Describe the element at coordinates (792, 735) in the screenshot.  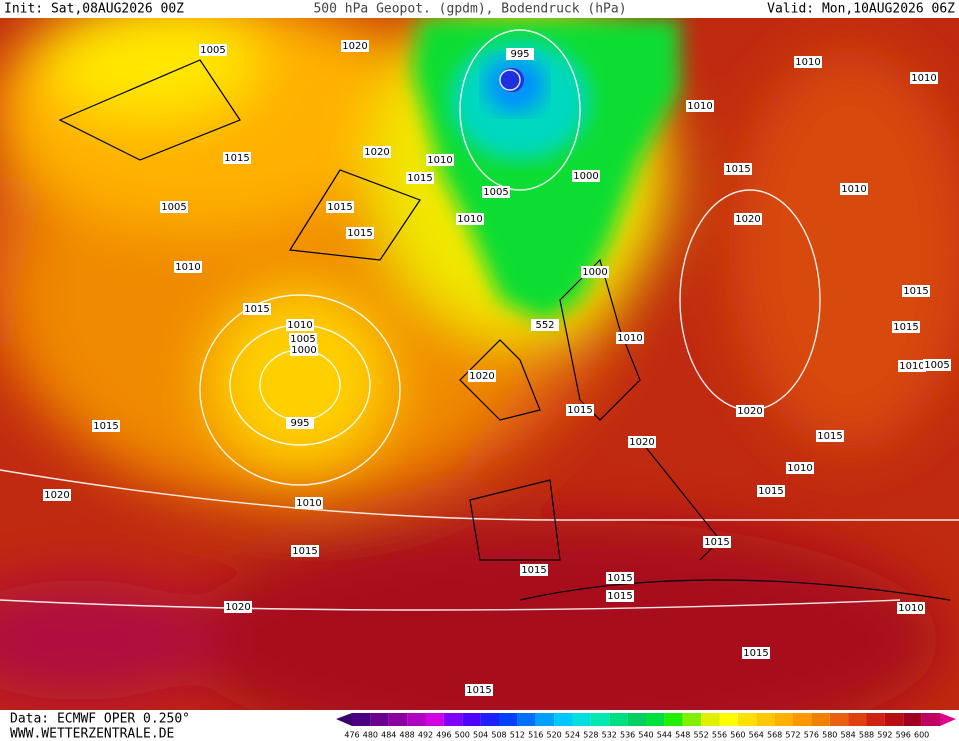
I see `colorbar-label: 572` at that location.